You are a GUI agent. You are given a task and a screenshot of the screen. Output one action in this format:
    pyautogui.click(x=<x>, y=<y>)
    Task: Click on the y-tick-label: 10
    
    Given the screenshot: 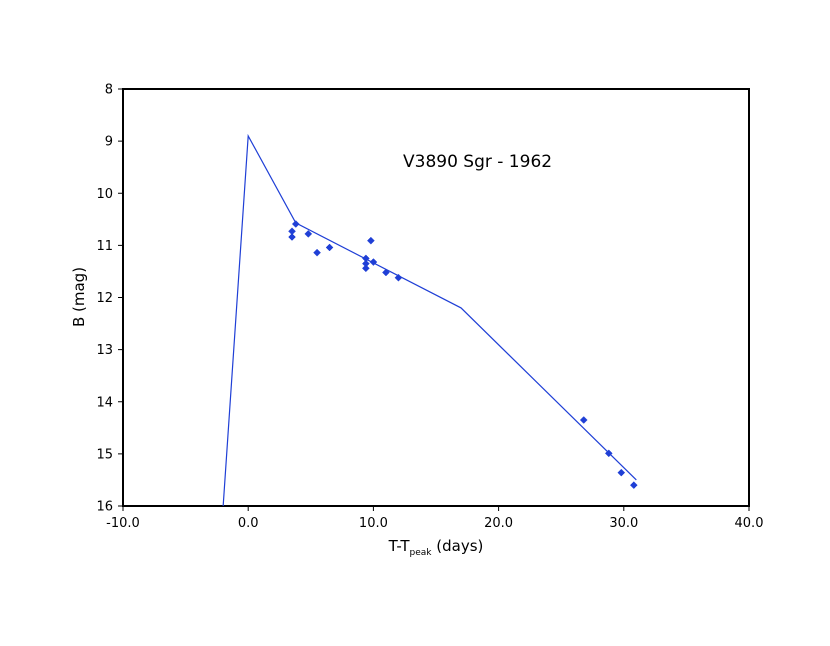 What is the action you would take?
    pyautogui.click(x=104, y=194)
    